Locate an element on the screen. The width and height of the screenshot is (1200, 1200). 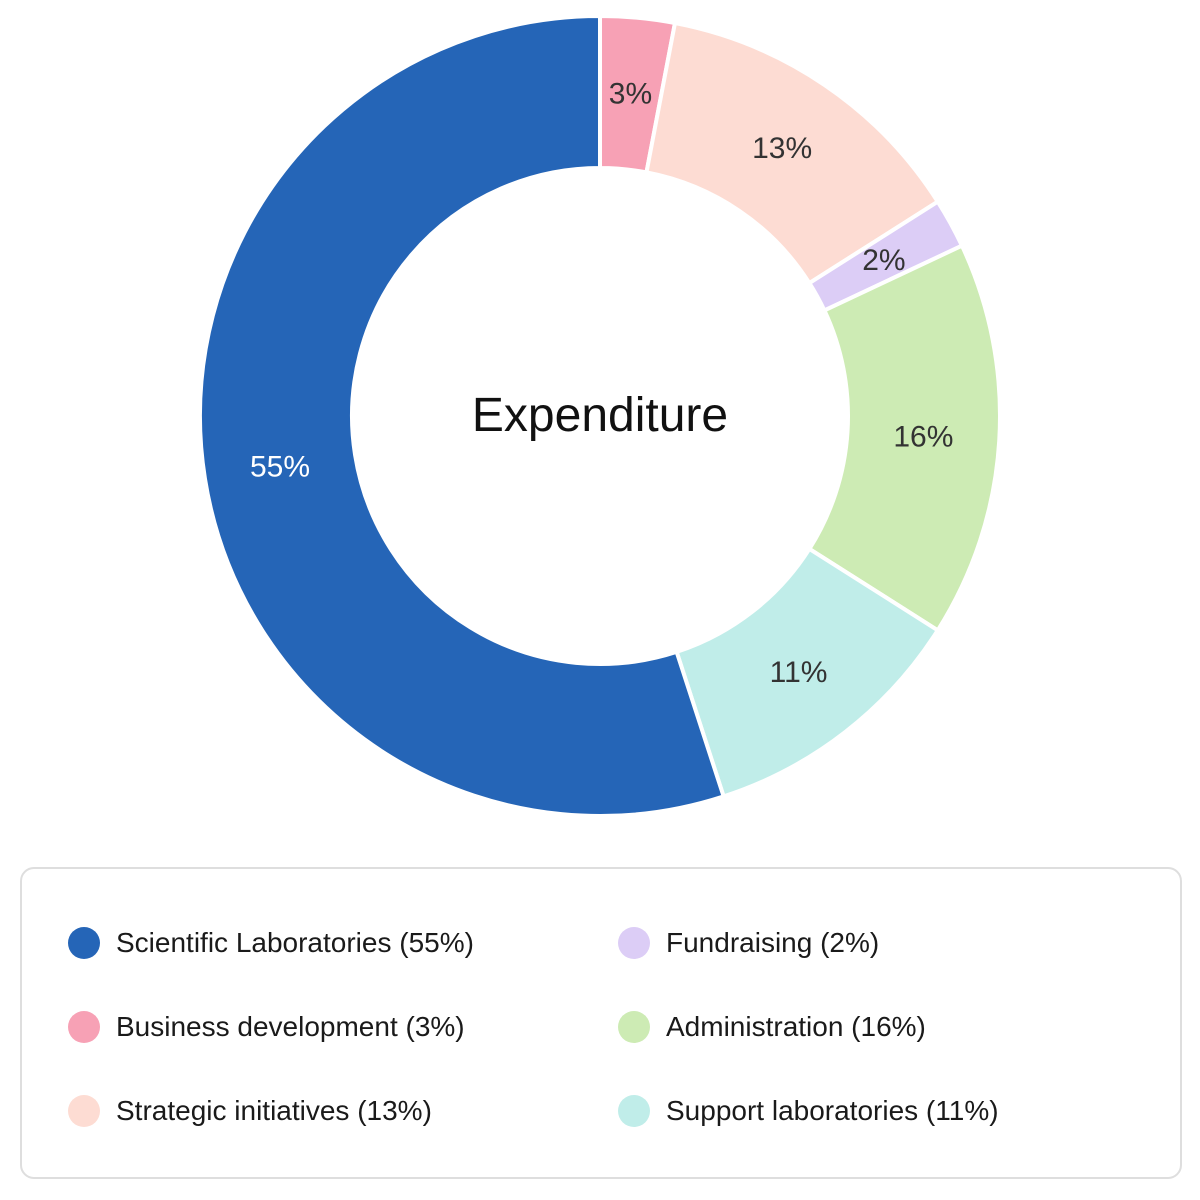
slice-percent-label: 11% is located at coordinates (799, 672).